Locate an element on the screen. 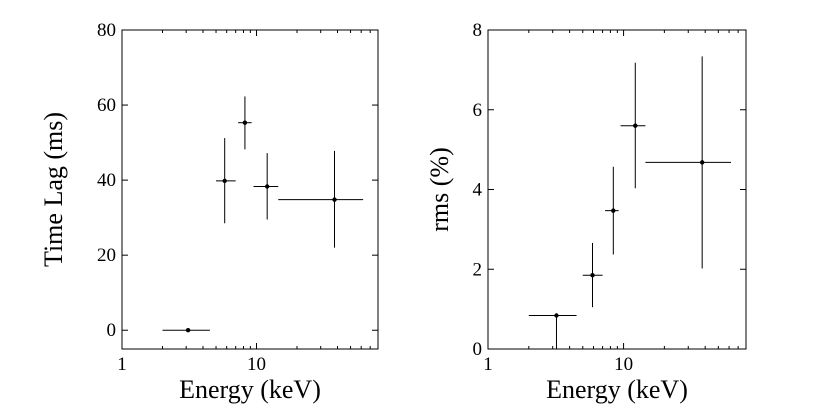  lag-y-axis-title: Time Lag (ms) is located at coordinates (53, 189).